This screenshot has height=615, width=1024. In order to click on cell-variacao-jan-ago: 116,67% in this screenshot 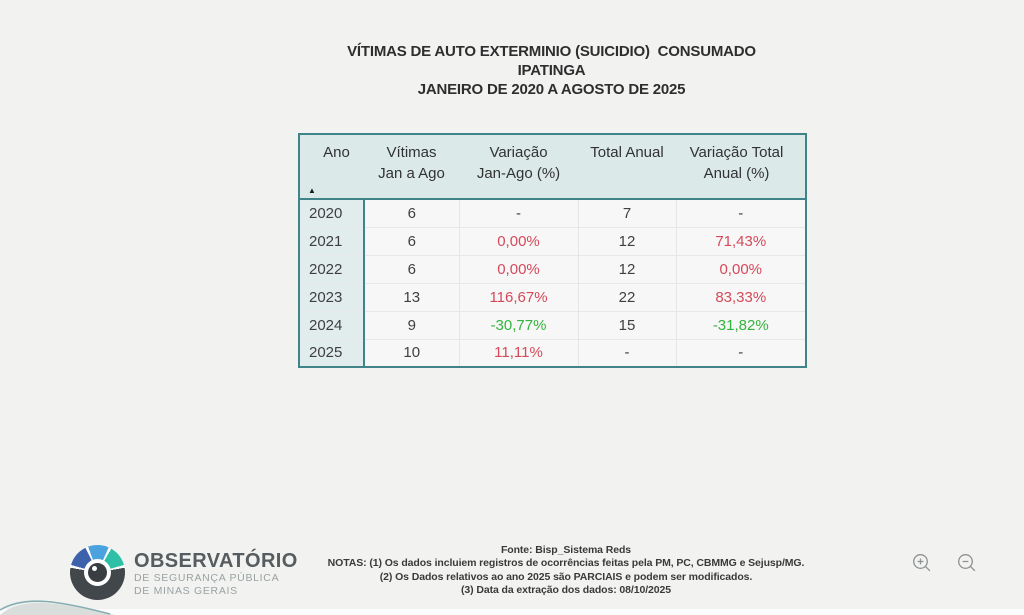, I will do `click(518, 296)`.